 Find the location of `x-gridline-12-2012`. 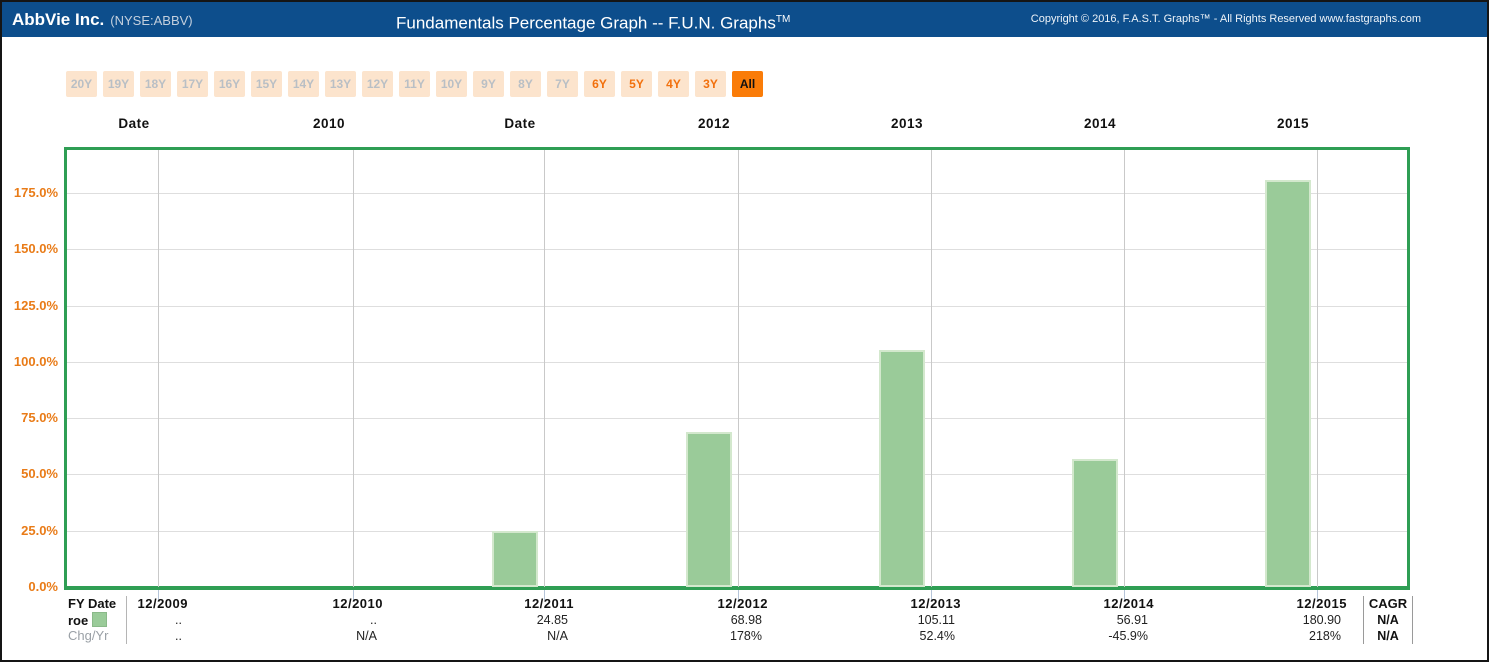

x-gridline-12-2012 is located at coordinates (738, 368).